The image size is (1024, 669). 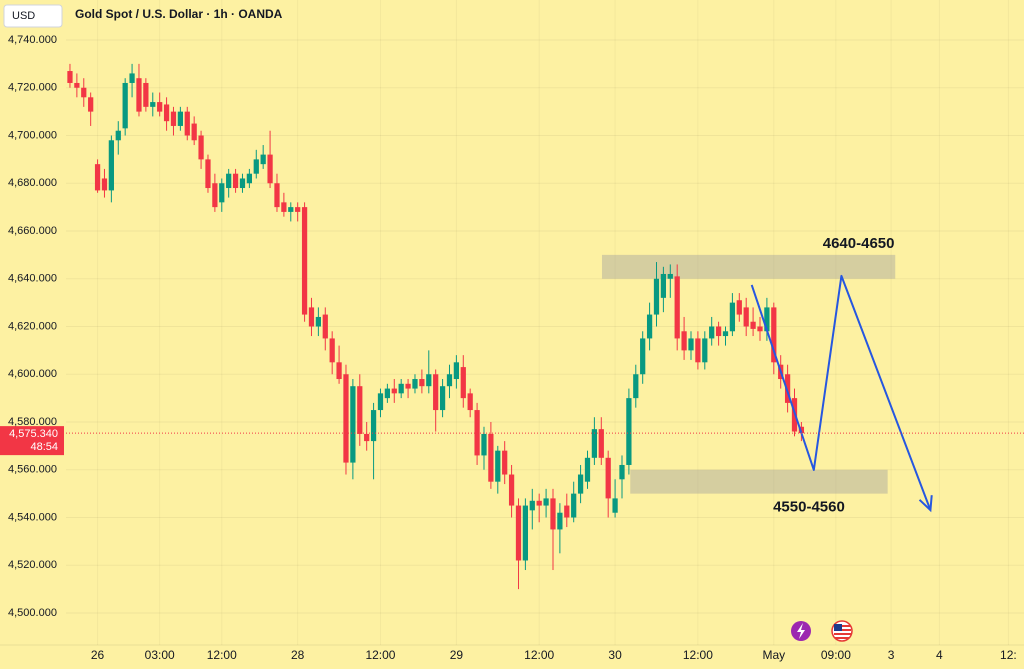 What do you see at coordinates (773, 655) in the screenshot?
I see `x-tick-label: May` at bounding box center [773, 655].